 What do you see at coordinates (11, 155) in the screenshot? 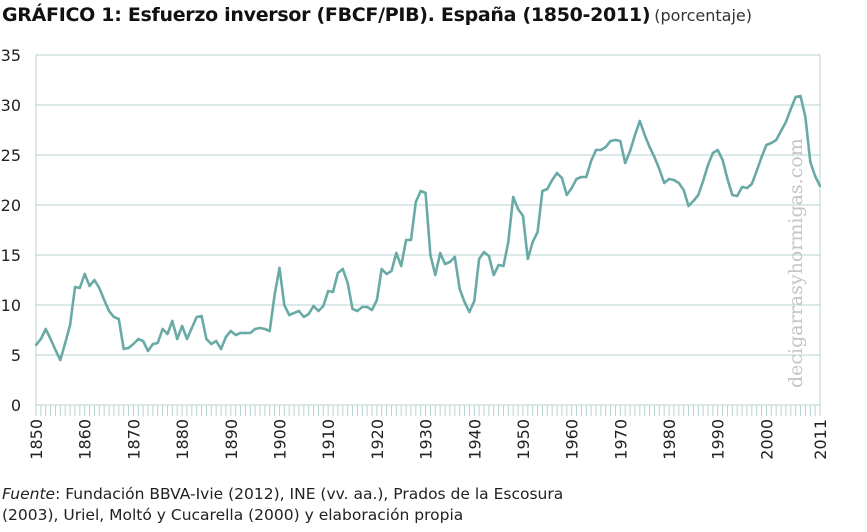
I see `y-tick-label: 25` at bounding box center [11, 155].